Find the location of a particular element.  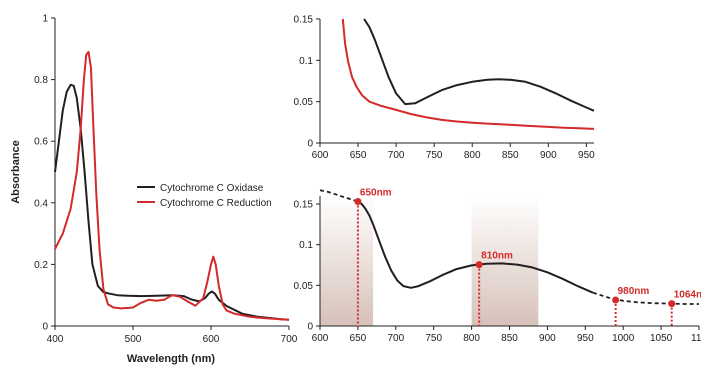

lower-x-tick-label: 1050 is located at coordinates (661, 338).